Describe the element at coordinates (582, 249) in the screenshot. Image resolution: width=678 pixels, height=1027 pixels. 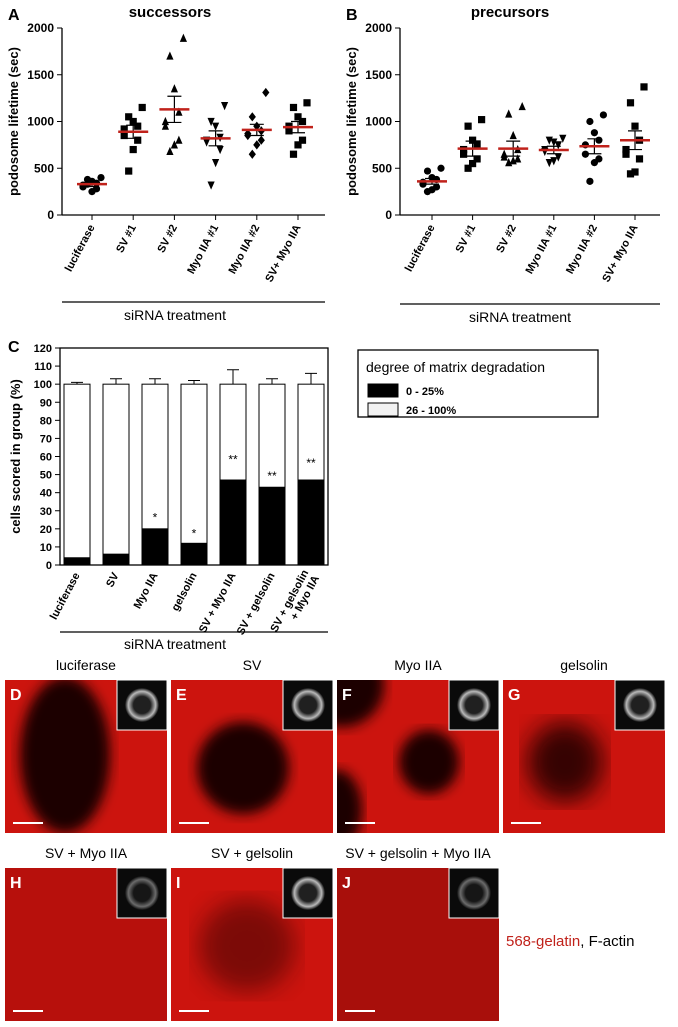
I see `x-tick-label: Myo IIA #2` at that location.